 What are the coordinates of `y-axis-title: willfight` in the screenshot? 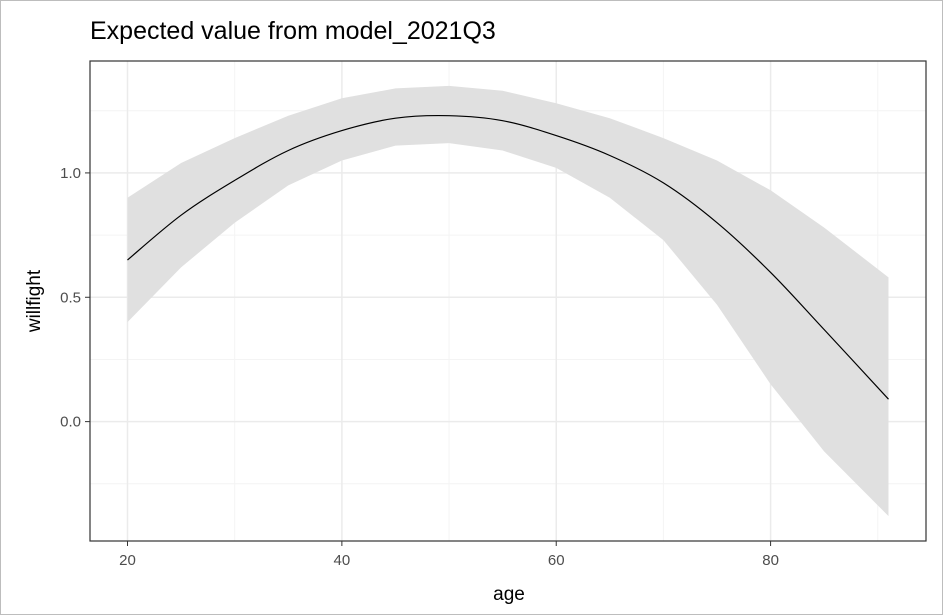 It's located at (34, 301).